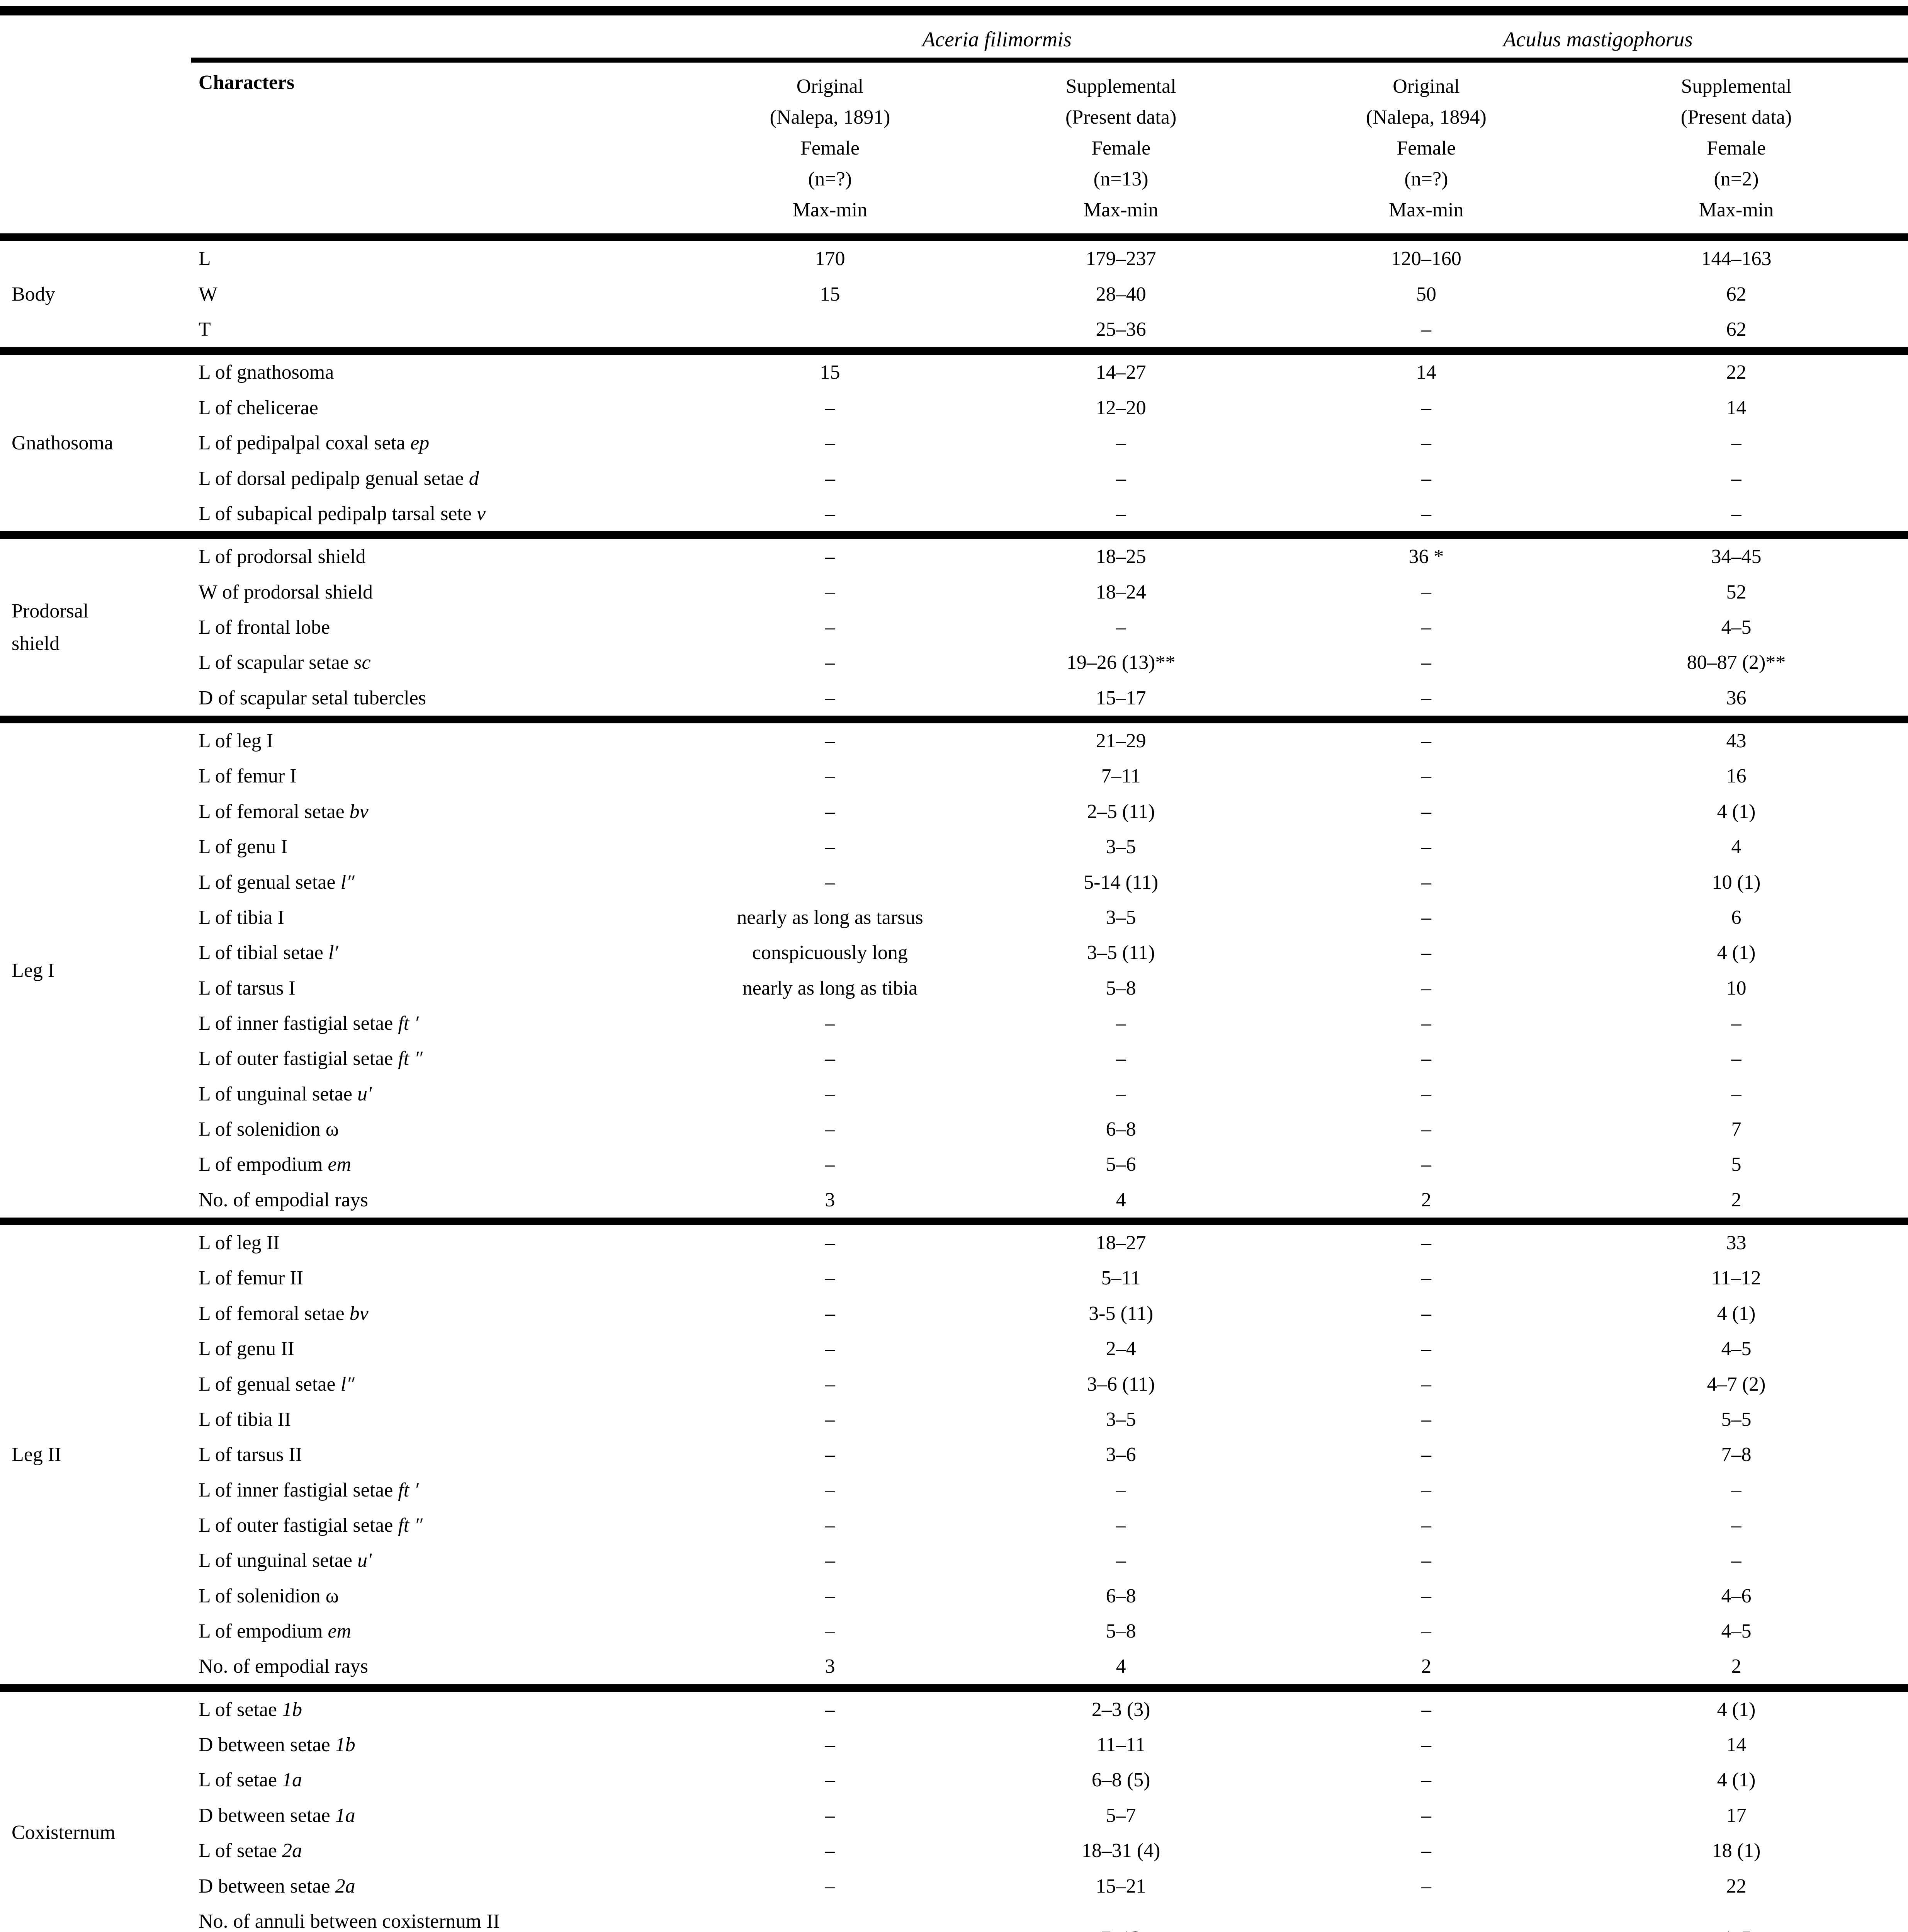 The height and width of the screenshot is (1932, 1908). I want to click on group-label-prodorsal-shield: Prodorsal shield, so click(50, 628).